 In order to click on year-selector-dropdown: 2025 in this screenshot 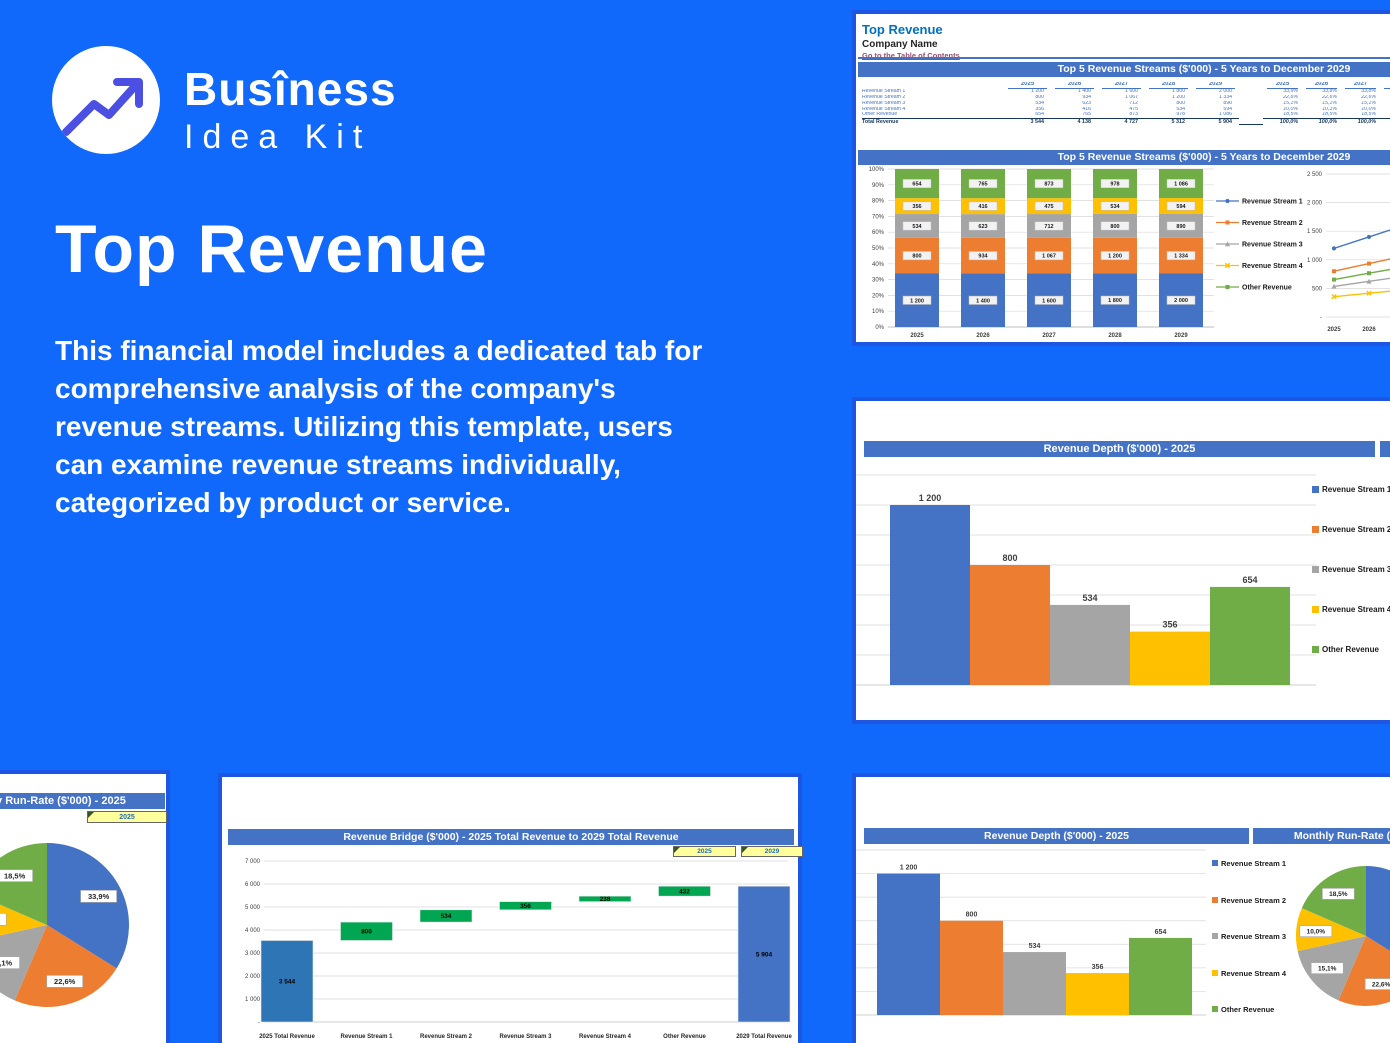, I will do `click(127, 817)`.